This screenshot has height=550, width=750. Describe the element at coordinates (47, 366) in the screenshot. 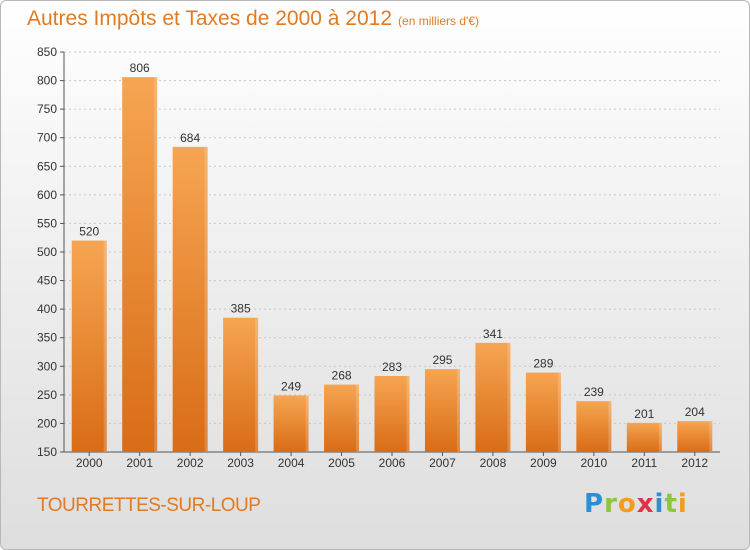

I see `y-tick-label: 300` at that location.